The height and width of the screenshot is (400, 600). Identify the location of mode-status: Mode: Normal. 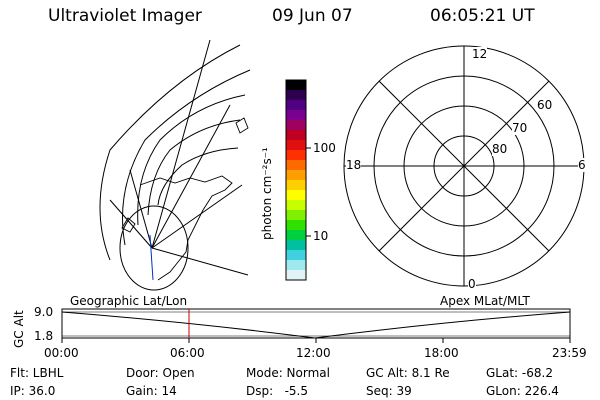
(288, 373).